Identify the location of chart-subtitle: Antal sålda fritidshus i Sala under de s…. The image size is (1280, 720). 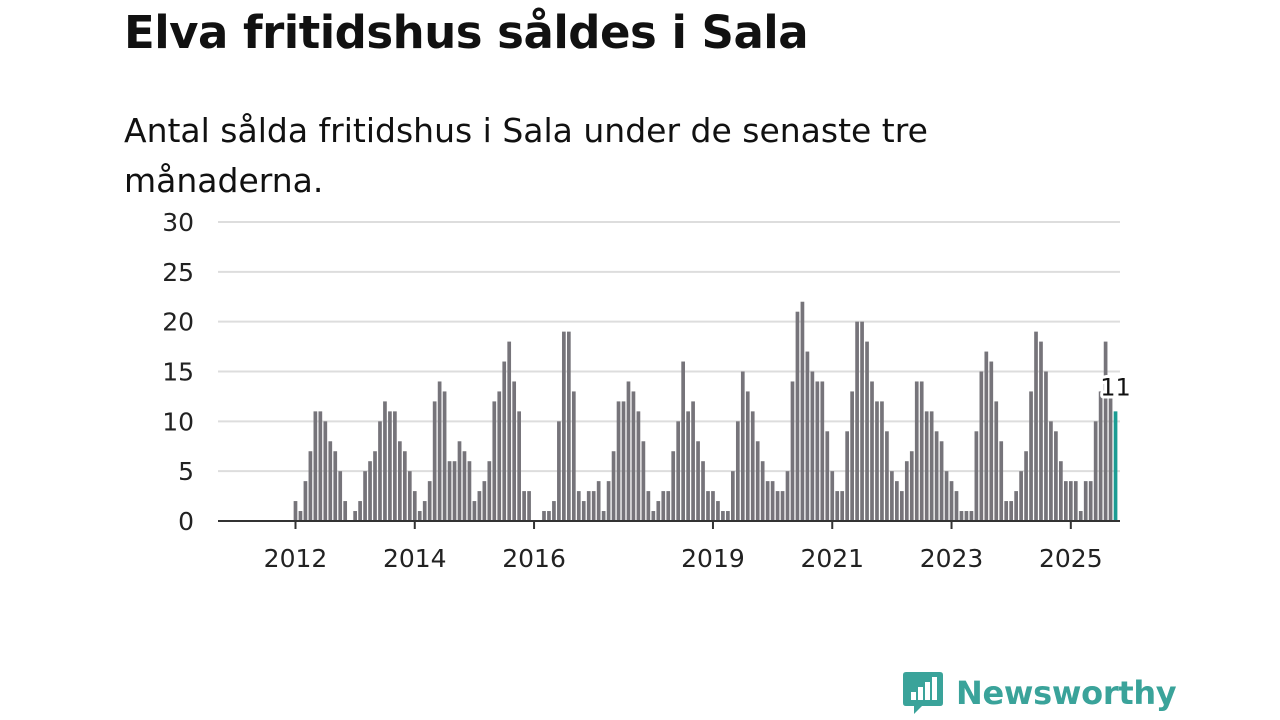
(526, 155).